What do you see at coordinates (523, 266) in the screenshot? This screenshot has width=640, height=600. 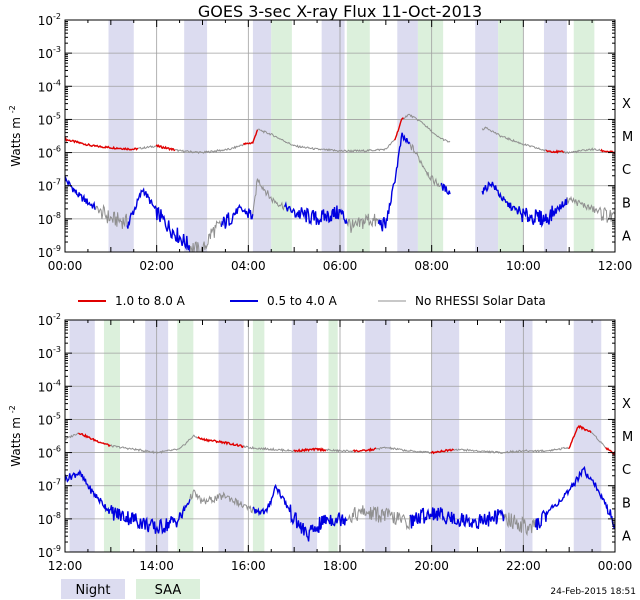 I see `x-tick-label: 10:00` at bounding box center [523, 266].